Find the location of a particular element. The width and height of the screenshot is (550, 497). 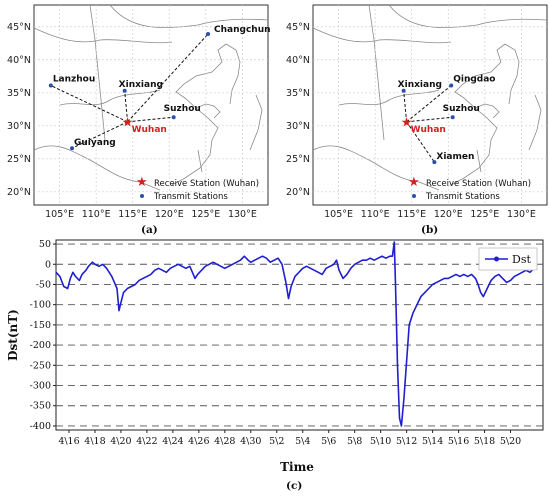

dst-legend-marker-icon is located at coordinates (496, 259).